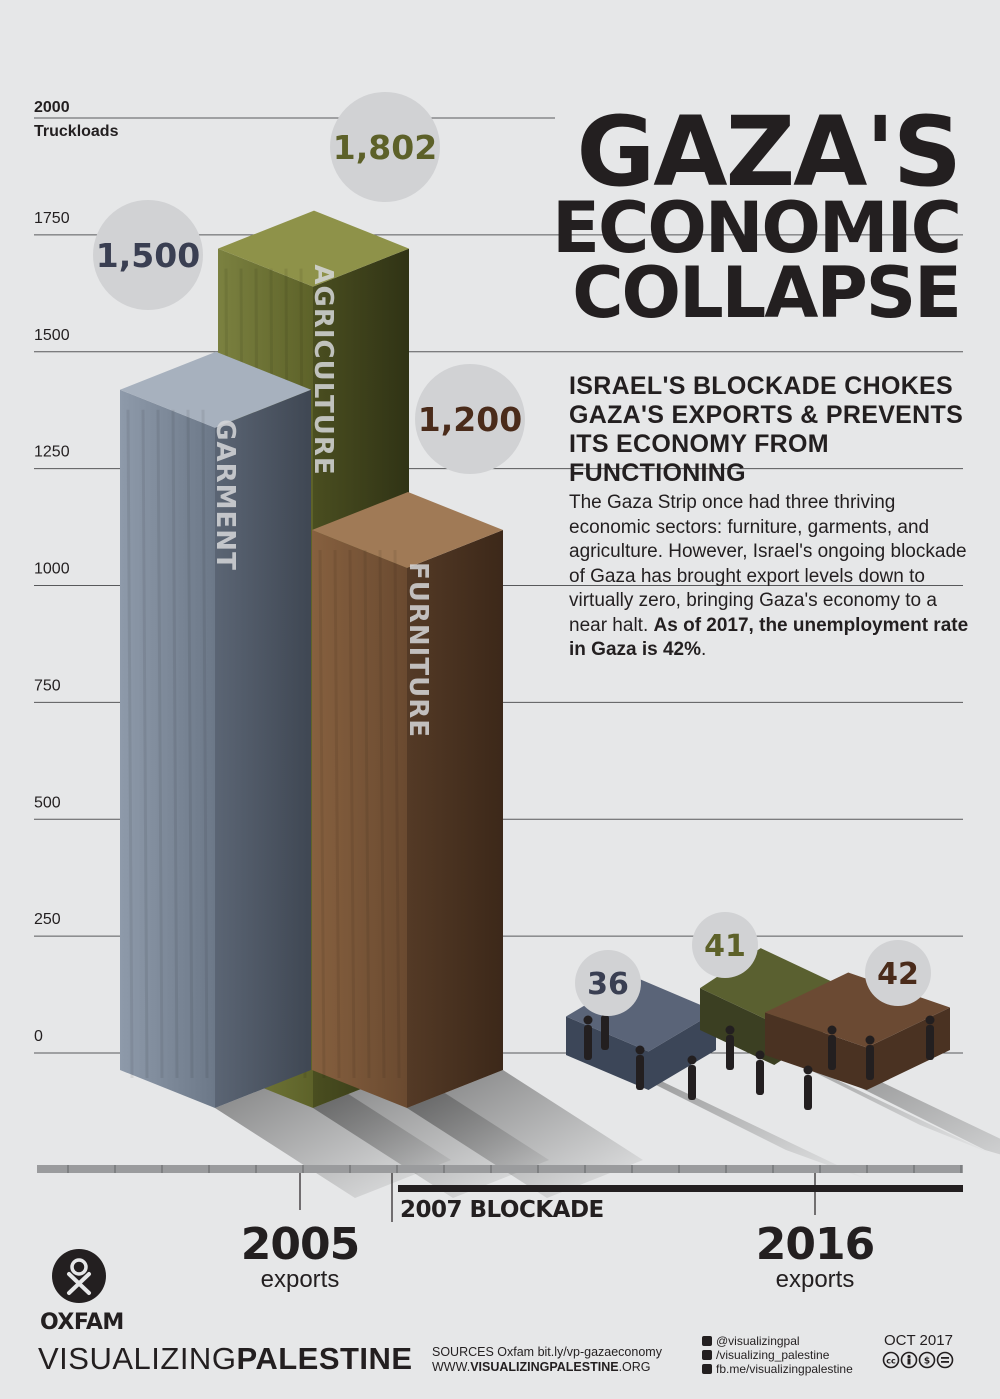 The height and width of the screenshot is (1399, 1000). I want to click on blockade-bar, so click(680, 1188).